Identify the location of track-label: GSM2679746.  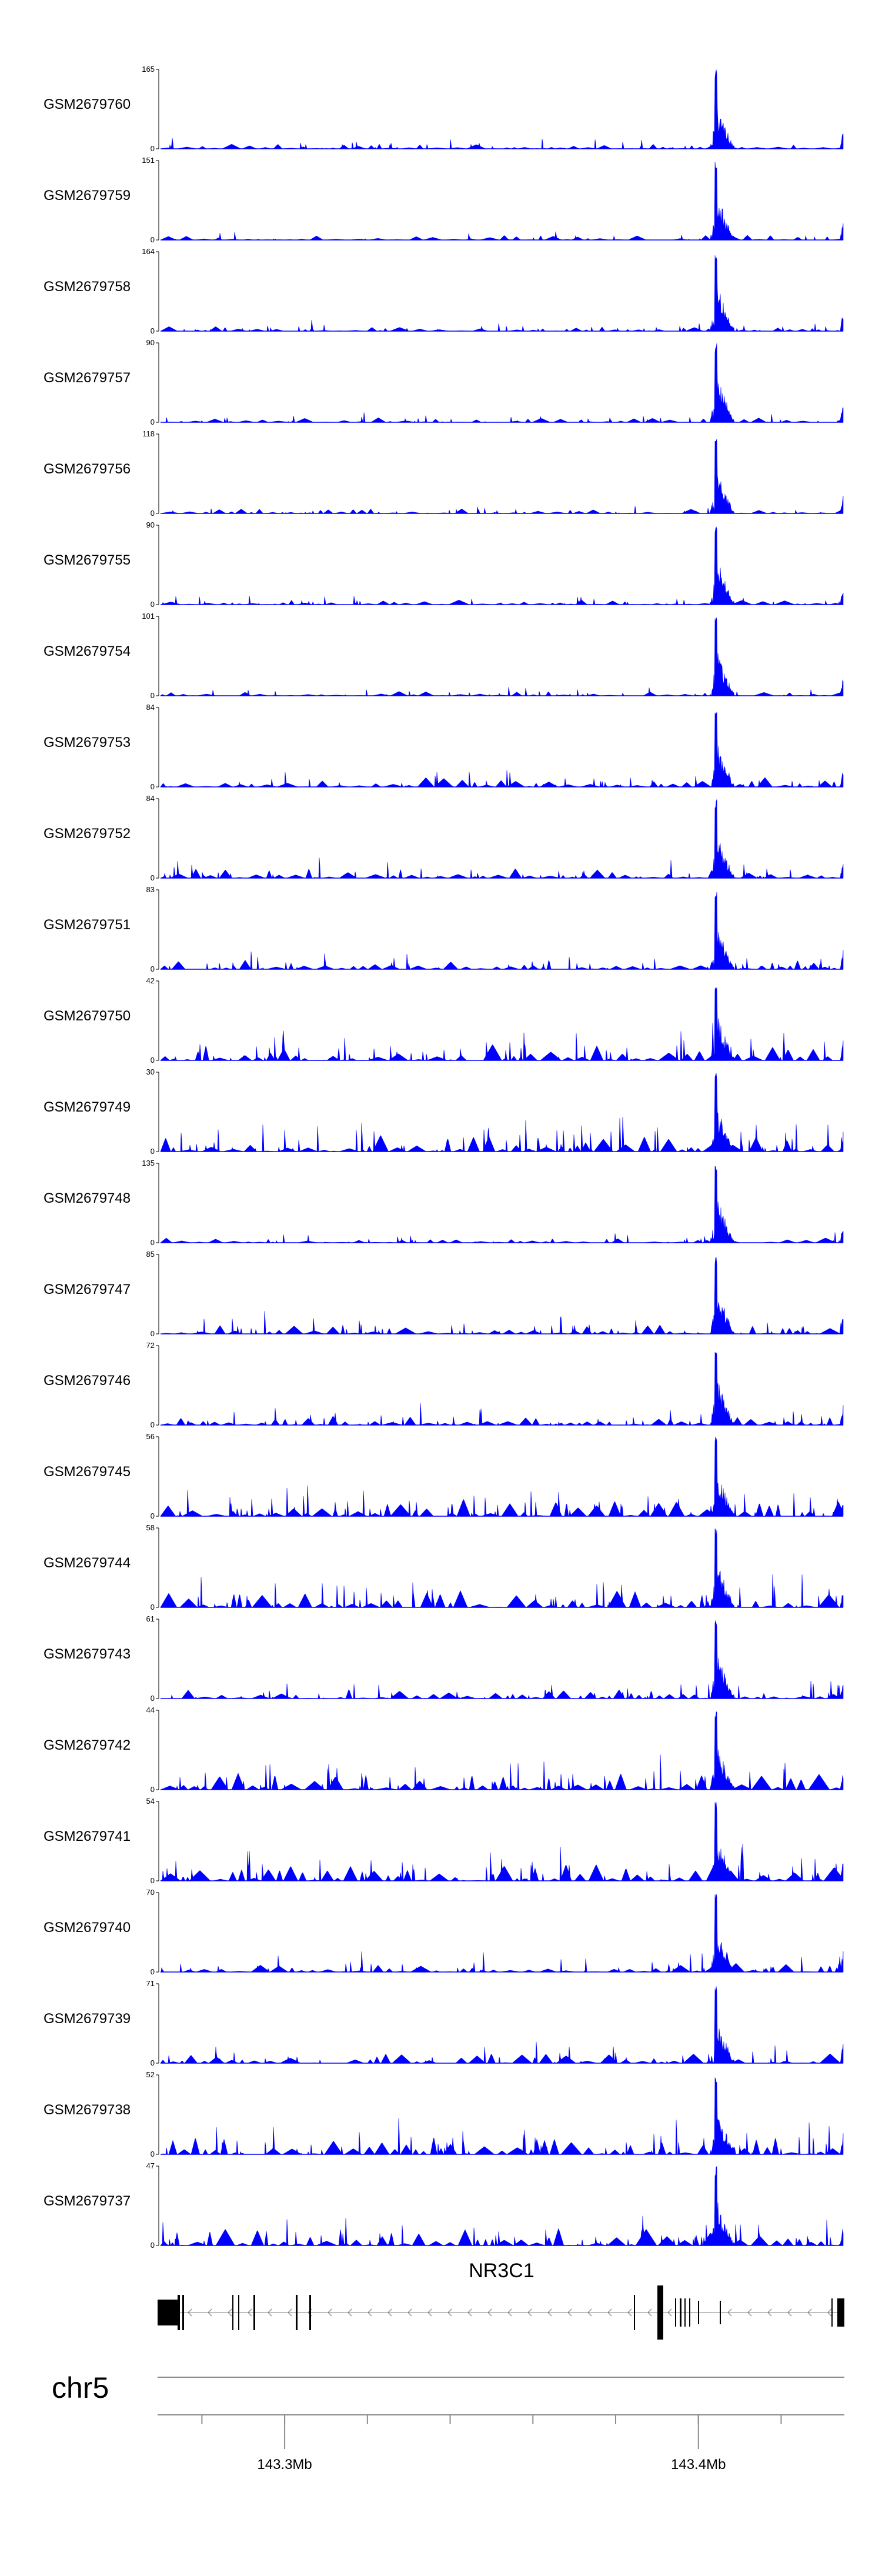
(87, 1381).